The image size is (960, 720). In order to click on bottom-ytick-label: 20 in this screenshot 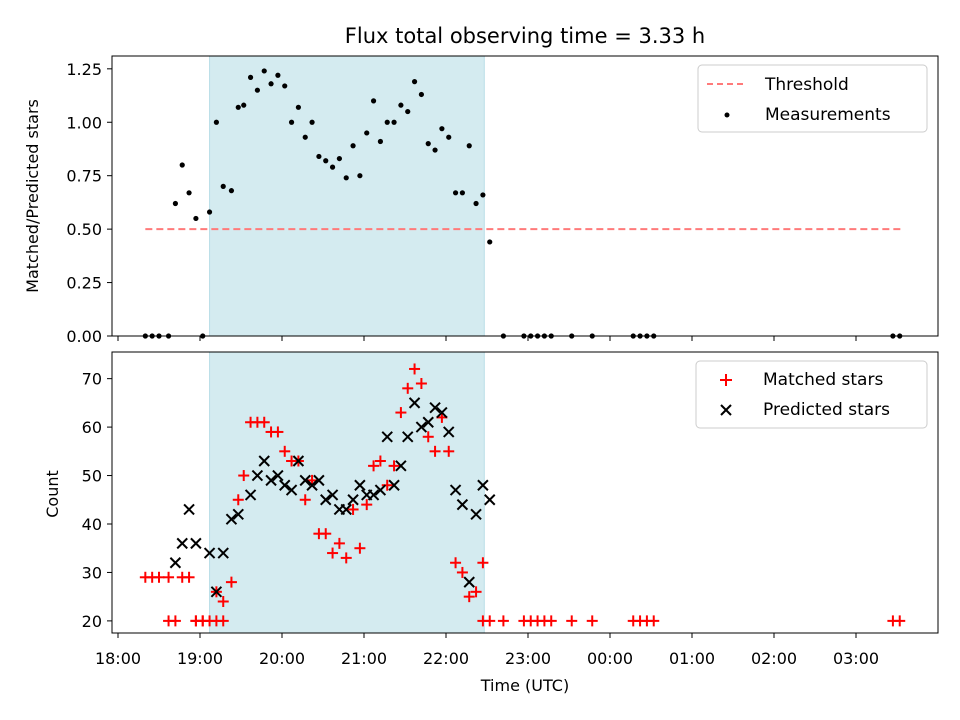, I will do `click(92, 621)`.